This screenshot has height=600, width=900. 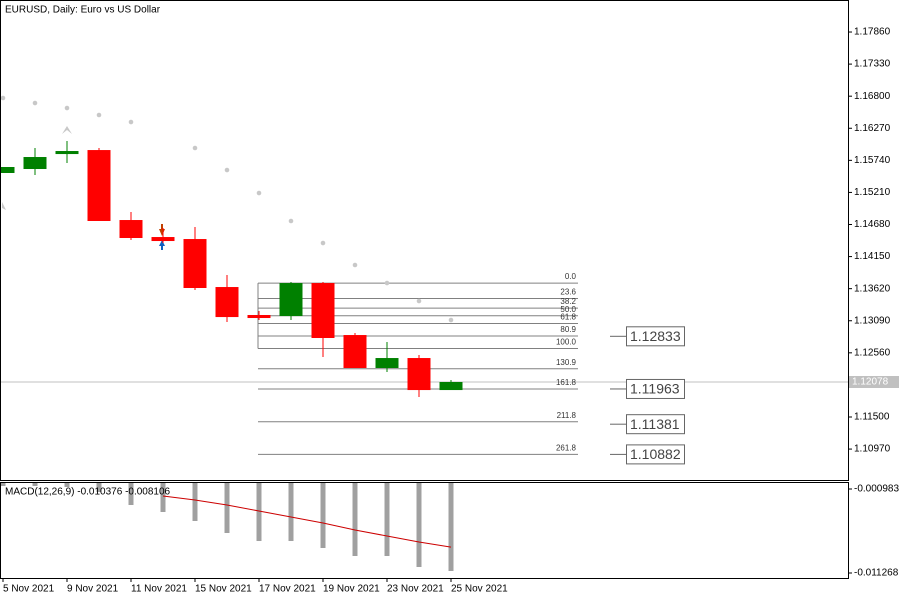 I want to click on fib-label: 261.8, so click(x=566, y=448).